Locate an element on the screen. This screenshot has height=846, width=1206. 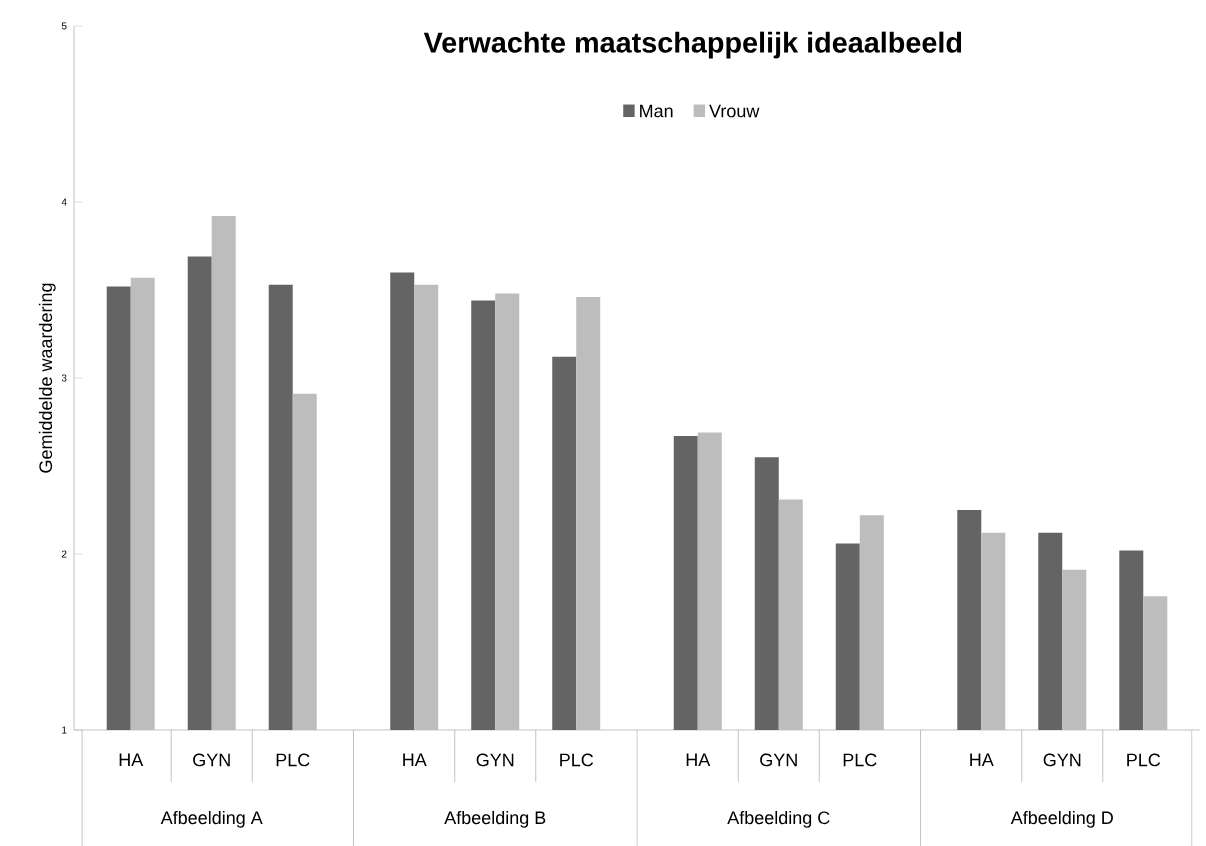
text: Afbeelding D is located at coordinates (1061, 819).